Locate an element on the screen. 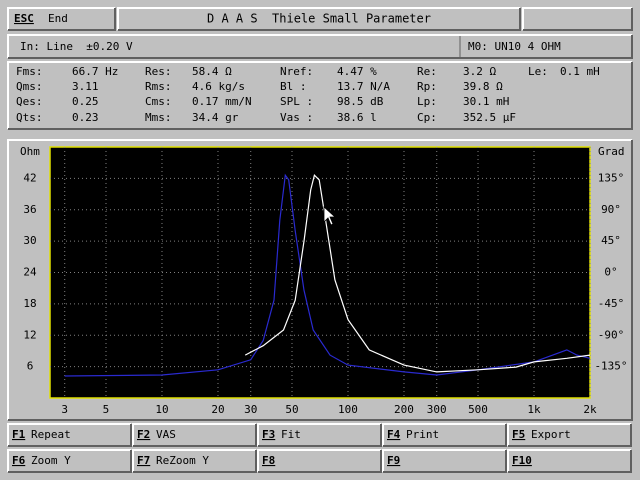  function-key: F1 Repeat is located at coordinates (69, 435).